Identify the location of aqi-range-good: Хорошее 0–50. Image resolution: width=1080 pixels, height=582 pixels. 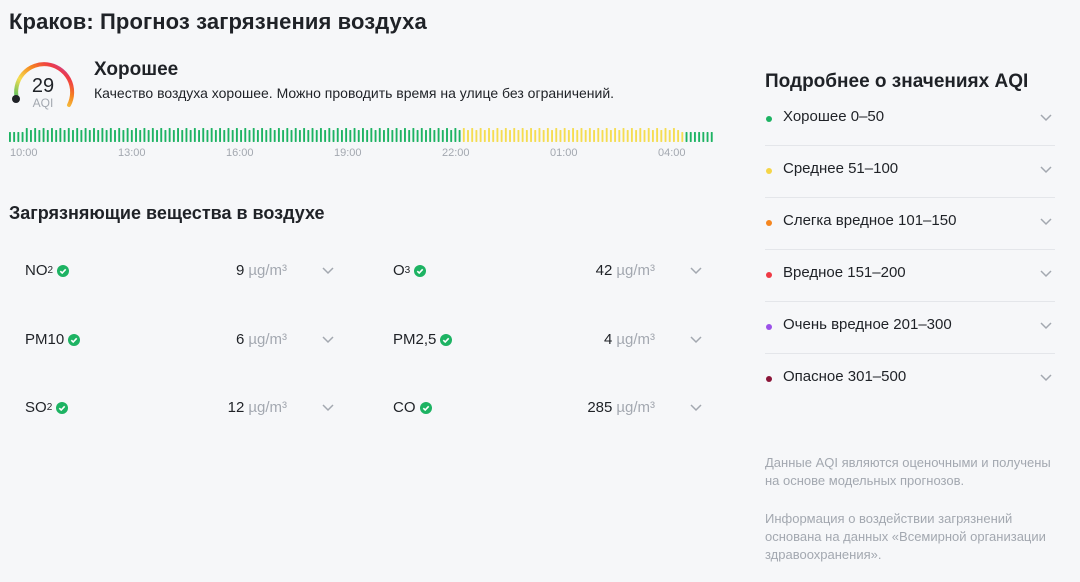
(910, 119).